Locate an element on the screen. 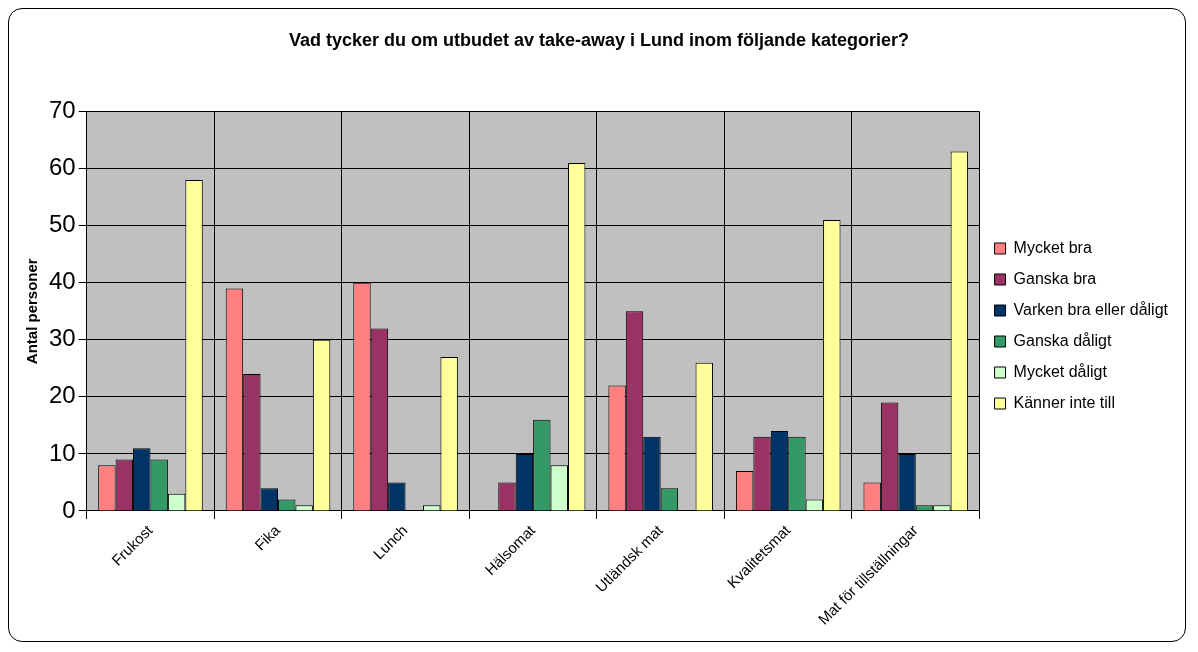 The image size is (1198, 652). legend-label: Mycket dåligt is located at coordinates (1060, 371).